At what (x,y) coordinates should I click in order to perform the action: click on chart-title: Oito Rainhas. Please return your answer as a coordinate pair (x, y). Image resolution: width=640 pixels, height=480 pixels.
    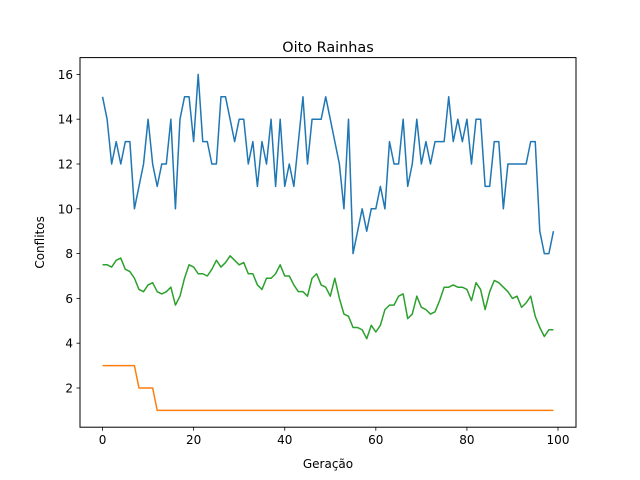
    Looking at the image, I should click on (327, 48).